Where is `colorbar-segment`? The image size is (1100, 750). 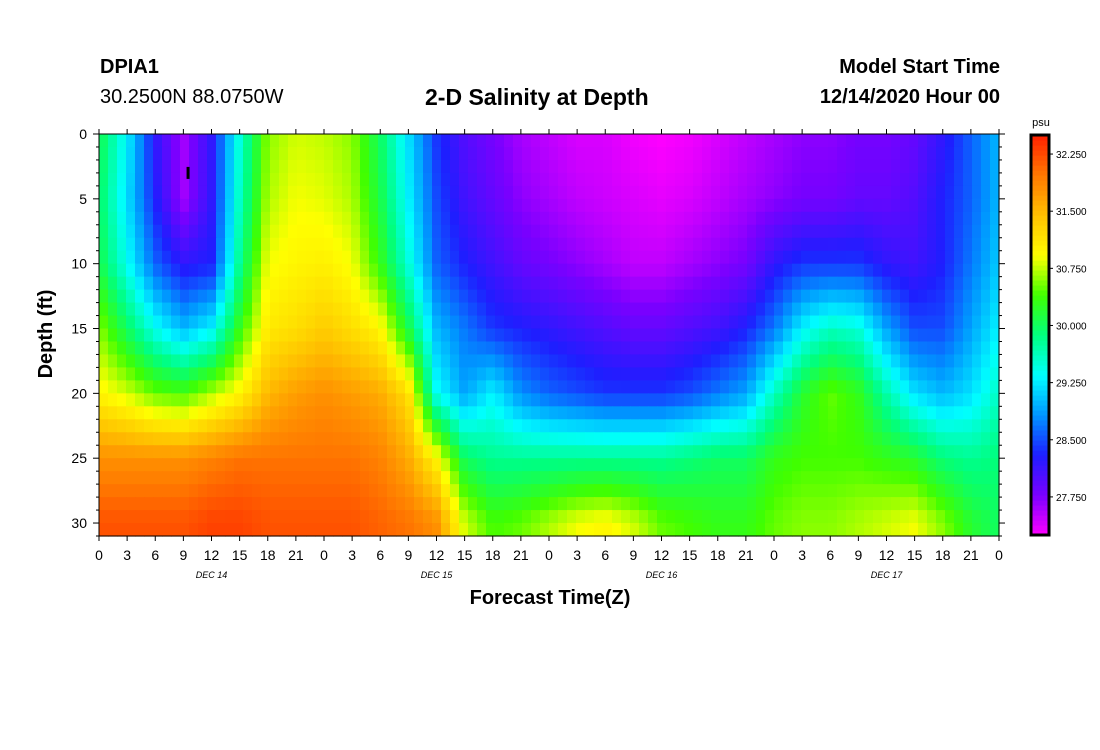
colorbar-segment is located at coordinates (1040, 213).